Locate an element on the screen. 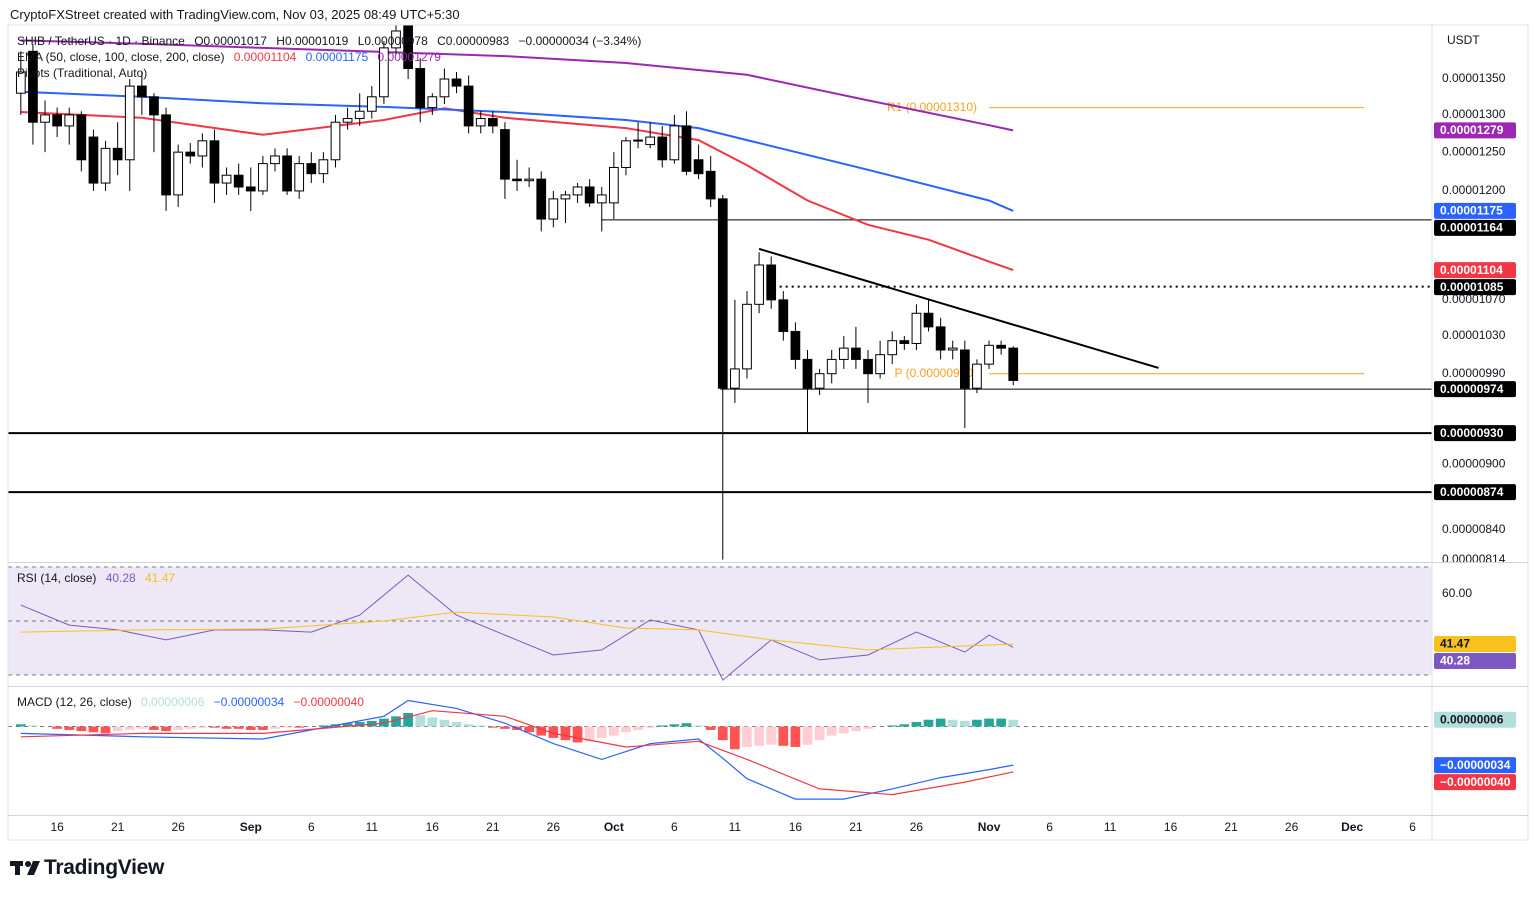 The height and width of the screenshot is (897, 1536). trendline is located at coordinates (958, 308).